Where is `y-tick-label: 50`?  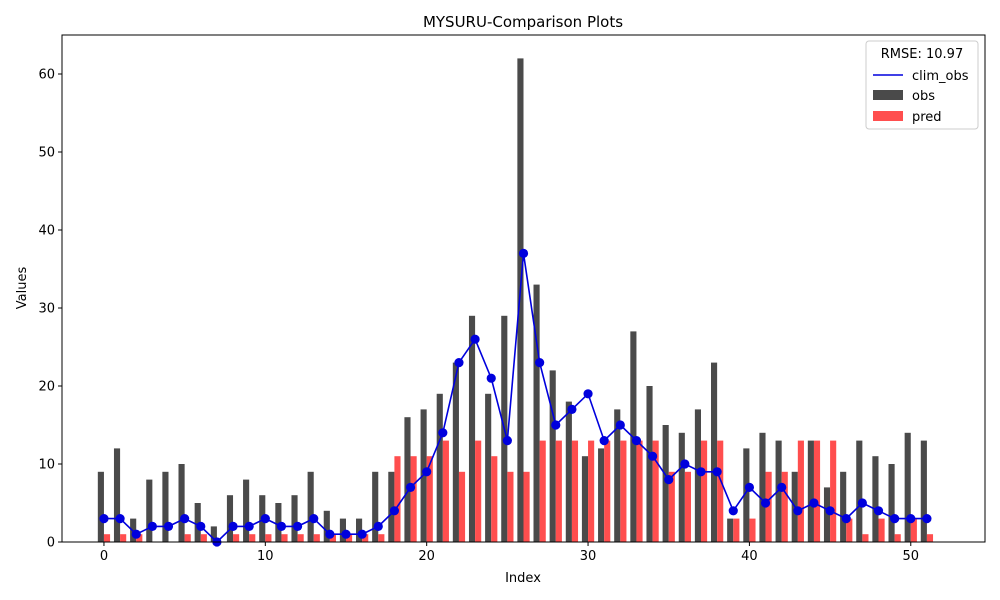 y-tick-label: 50 is located at coordinates (46, 153).